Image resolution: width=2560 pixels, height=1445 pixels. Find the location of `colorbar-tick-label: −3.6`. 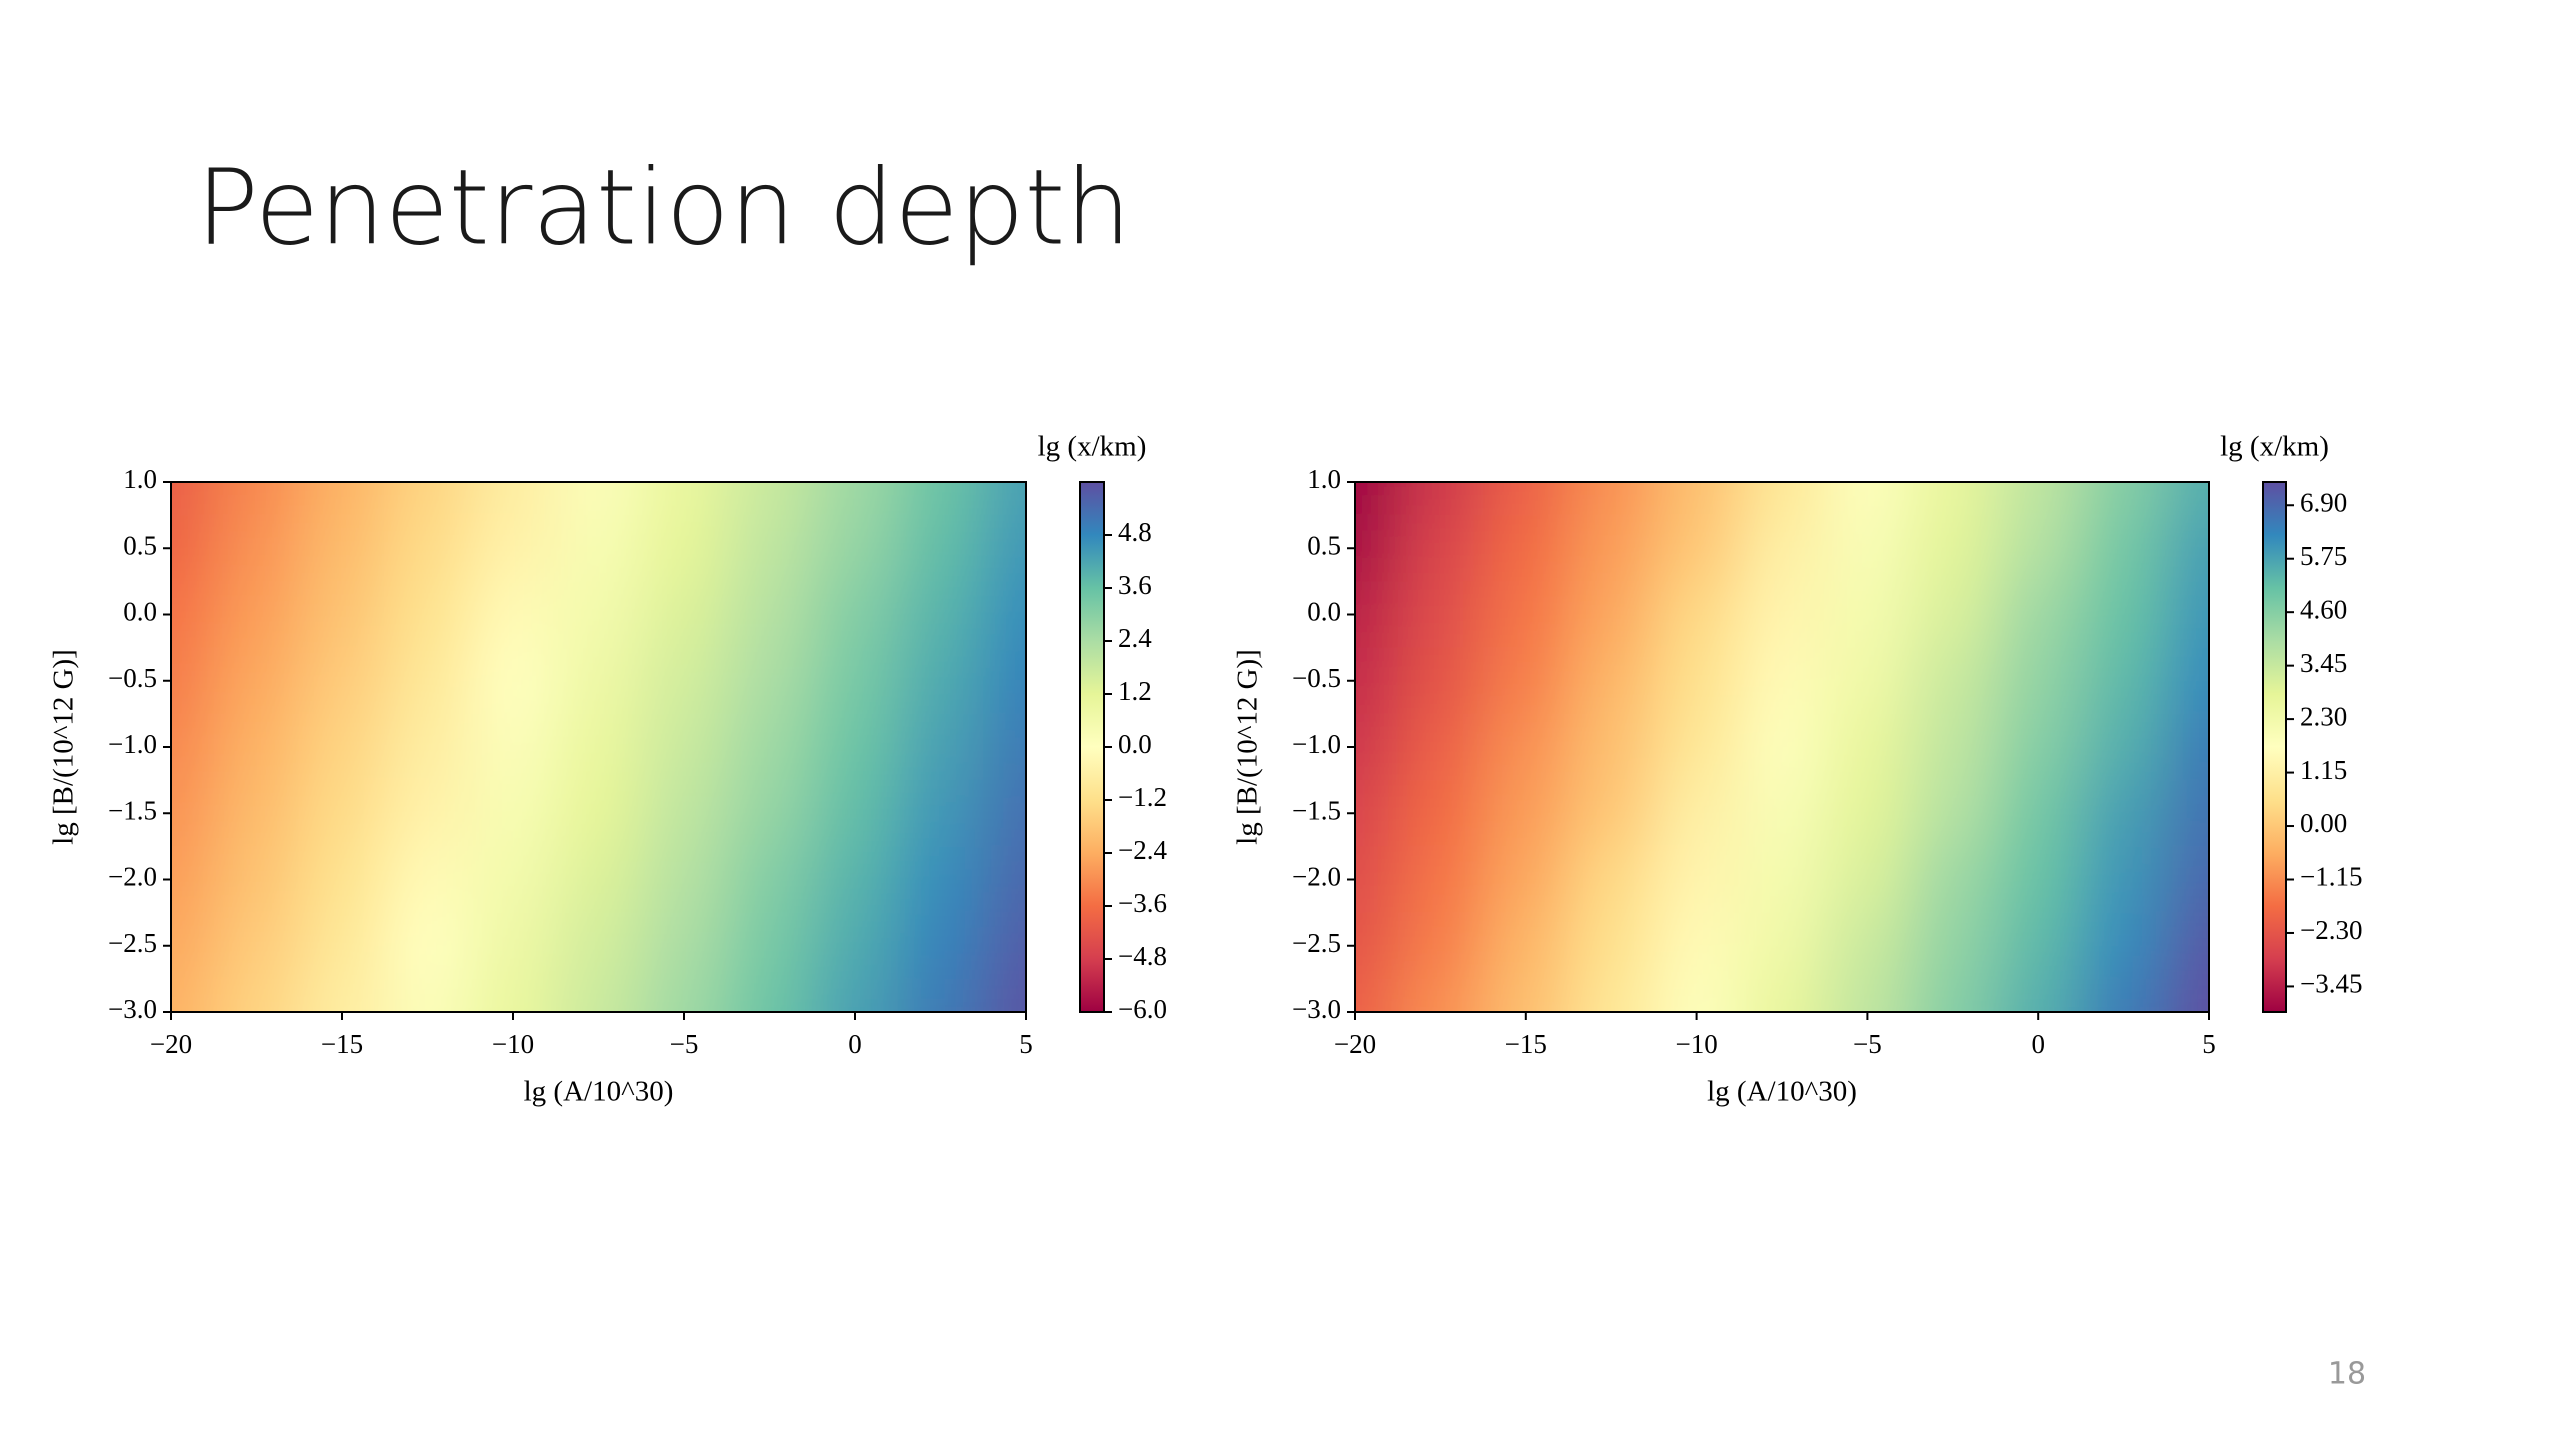

colorbar-tick-label: −3.6 is located at coordinates (1142, 903).